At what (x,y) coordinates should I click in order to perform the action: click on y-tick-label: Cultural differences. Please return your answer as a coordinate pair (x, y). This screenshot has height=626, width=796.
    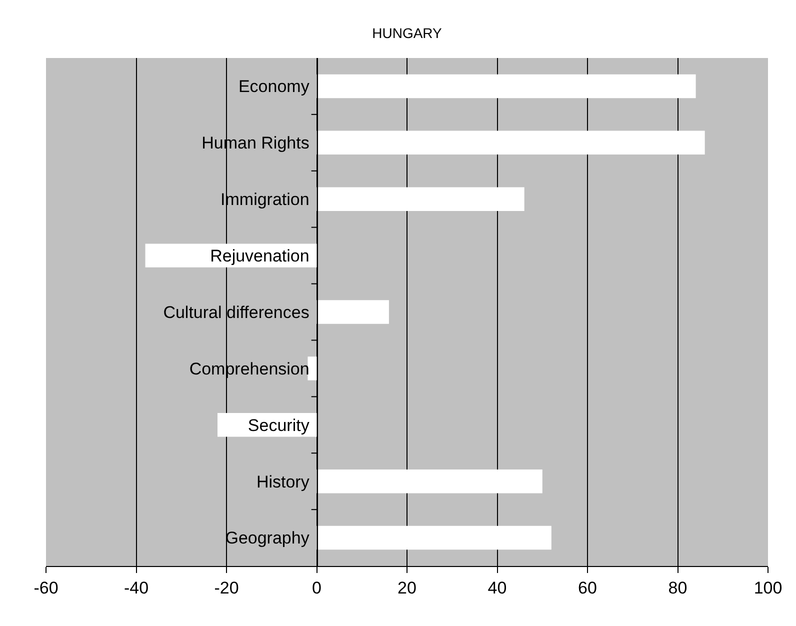
    Looking at the image, I should click on (236, 312).